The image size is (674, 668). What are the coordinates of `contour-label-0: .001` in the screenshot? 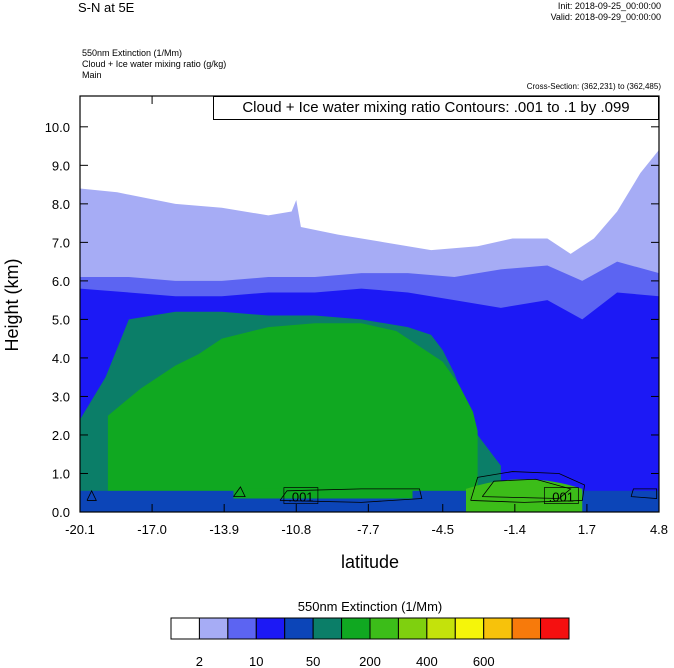 It's located at (300, 497).